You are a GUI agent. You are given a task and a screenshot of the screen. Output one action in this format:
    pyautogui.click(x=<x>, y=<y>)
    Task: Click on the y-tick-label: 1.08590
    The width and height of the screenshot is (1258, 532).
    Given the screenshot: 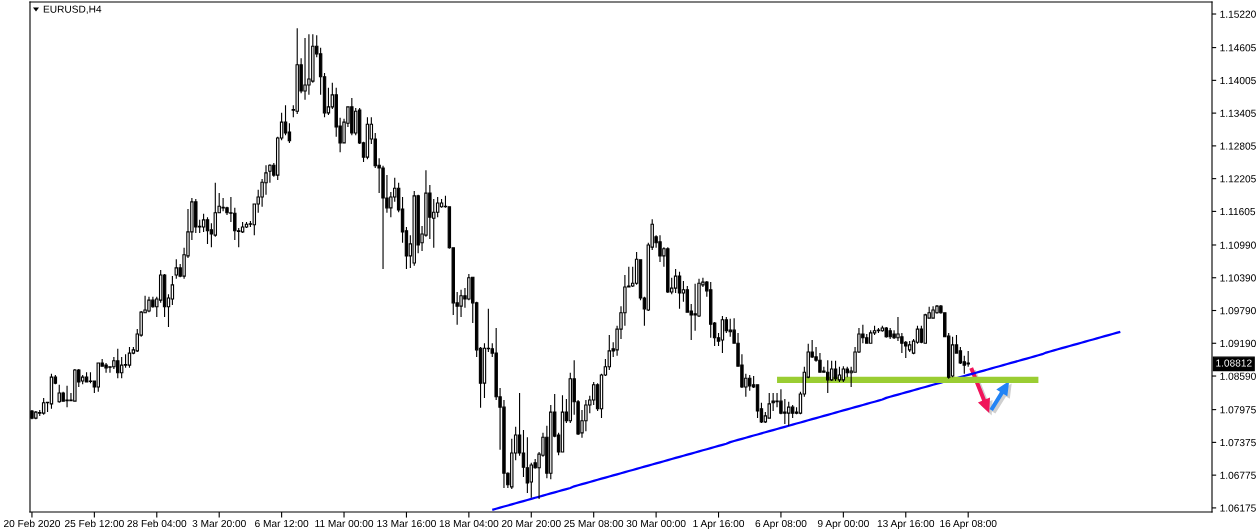 What is the action you would take?
    pyautogui.click(x=1238, y=376)
    